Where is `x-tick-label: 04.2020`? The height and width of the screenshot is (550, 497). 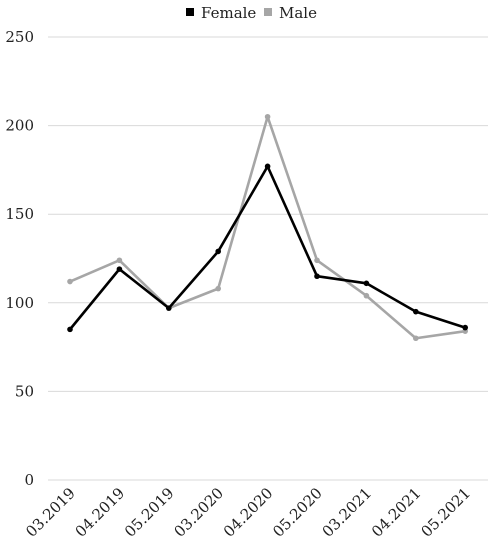 x-tick-label: 04.2020 is located at coordinates (248, 512).